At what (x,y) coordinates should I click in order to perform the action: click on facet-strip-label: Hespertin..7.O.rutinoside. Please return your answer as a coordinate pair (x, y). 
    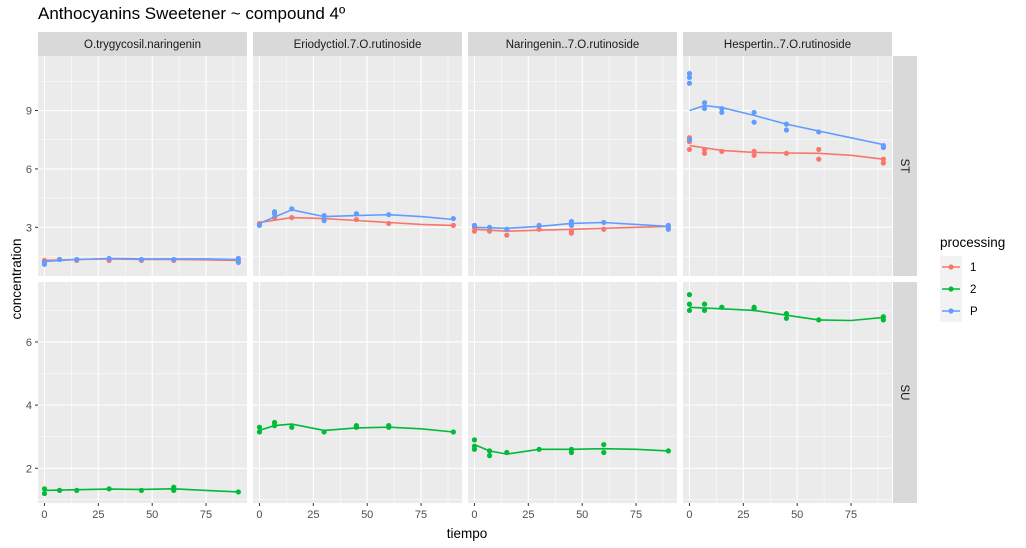
    Looking at the image, I should click on (787, 45).